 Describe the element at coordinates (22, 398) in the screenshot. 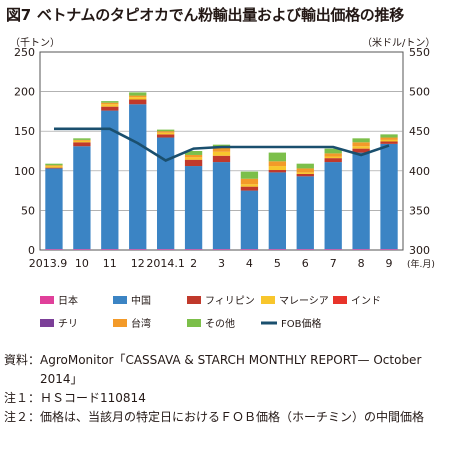

I see `note-label: 注１：` at that location.